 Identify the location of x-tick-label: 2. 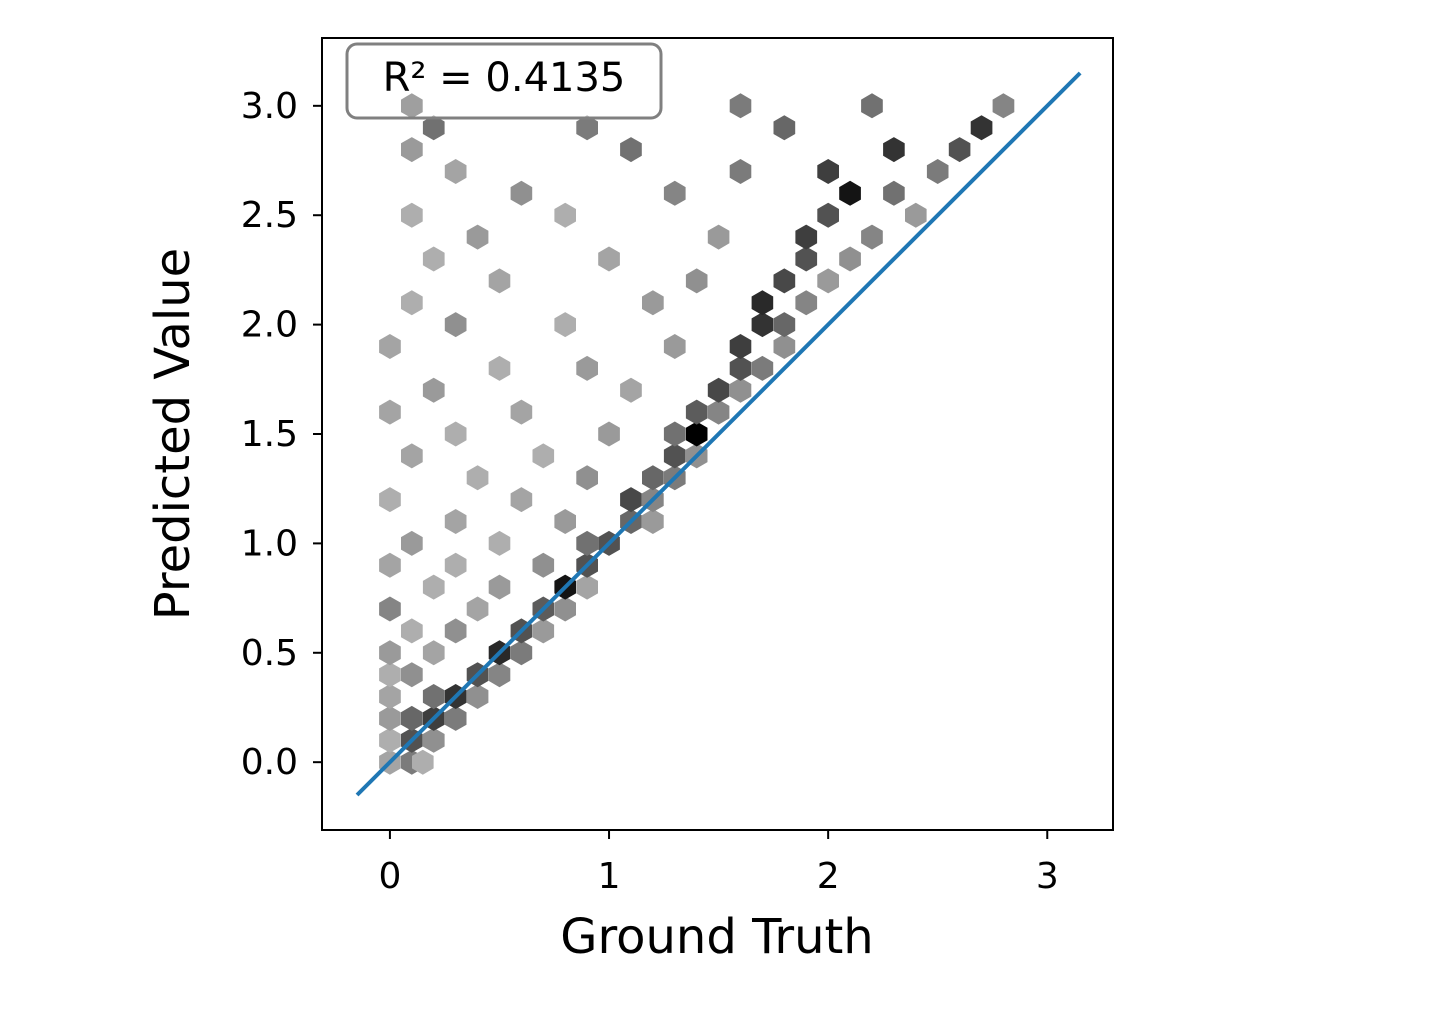
(828, 876).